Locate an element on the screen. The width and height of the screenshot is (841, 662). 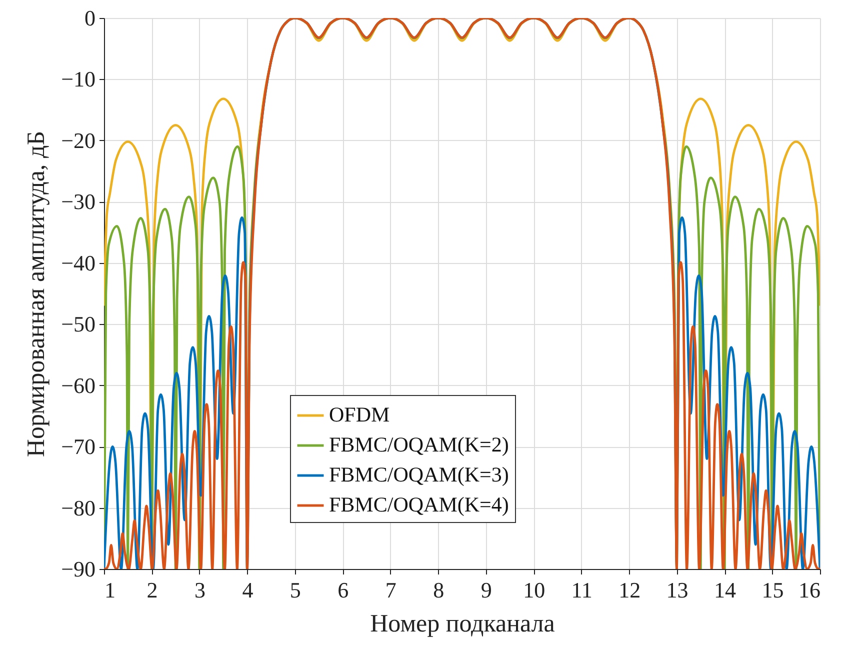
y-axis-title: Нормированная амплитуда, дБ is located at coordinates (36, 294).